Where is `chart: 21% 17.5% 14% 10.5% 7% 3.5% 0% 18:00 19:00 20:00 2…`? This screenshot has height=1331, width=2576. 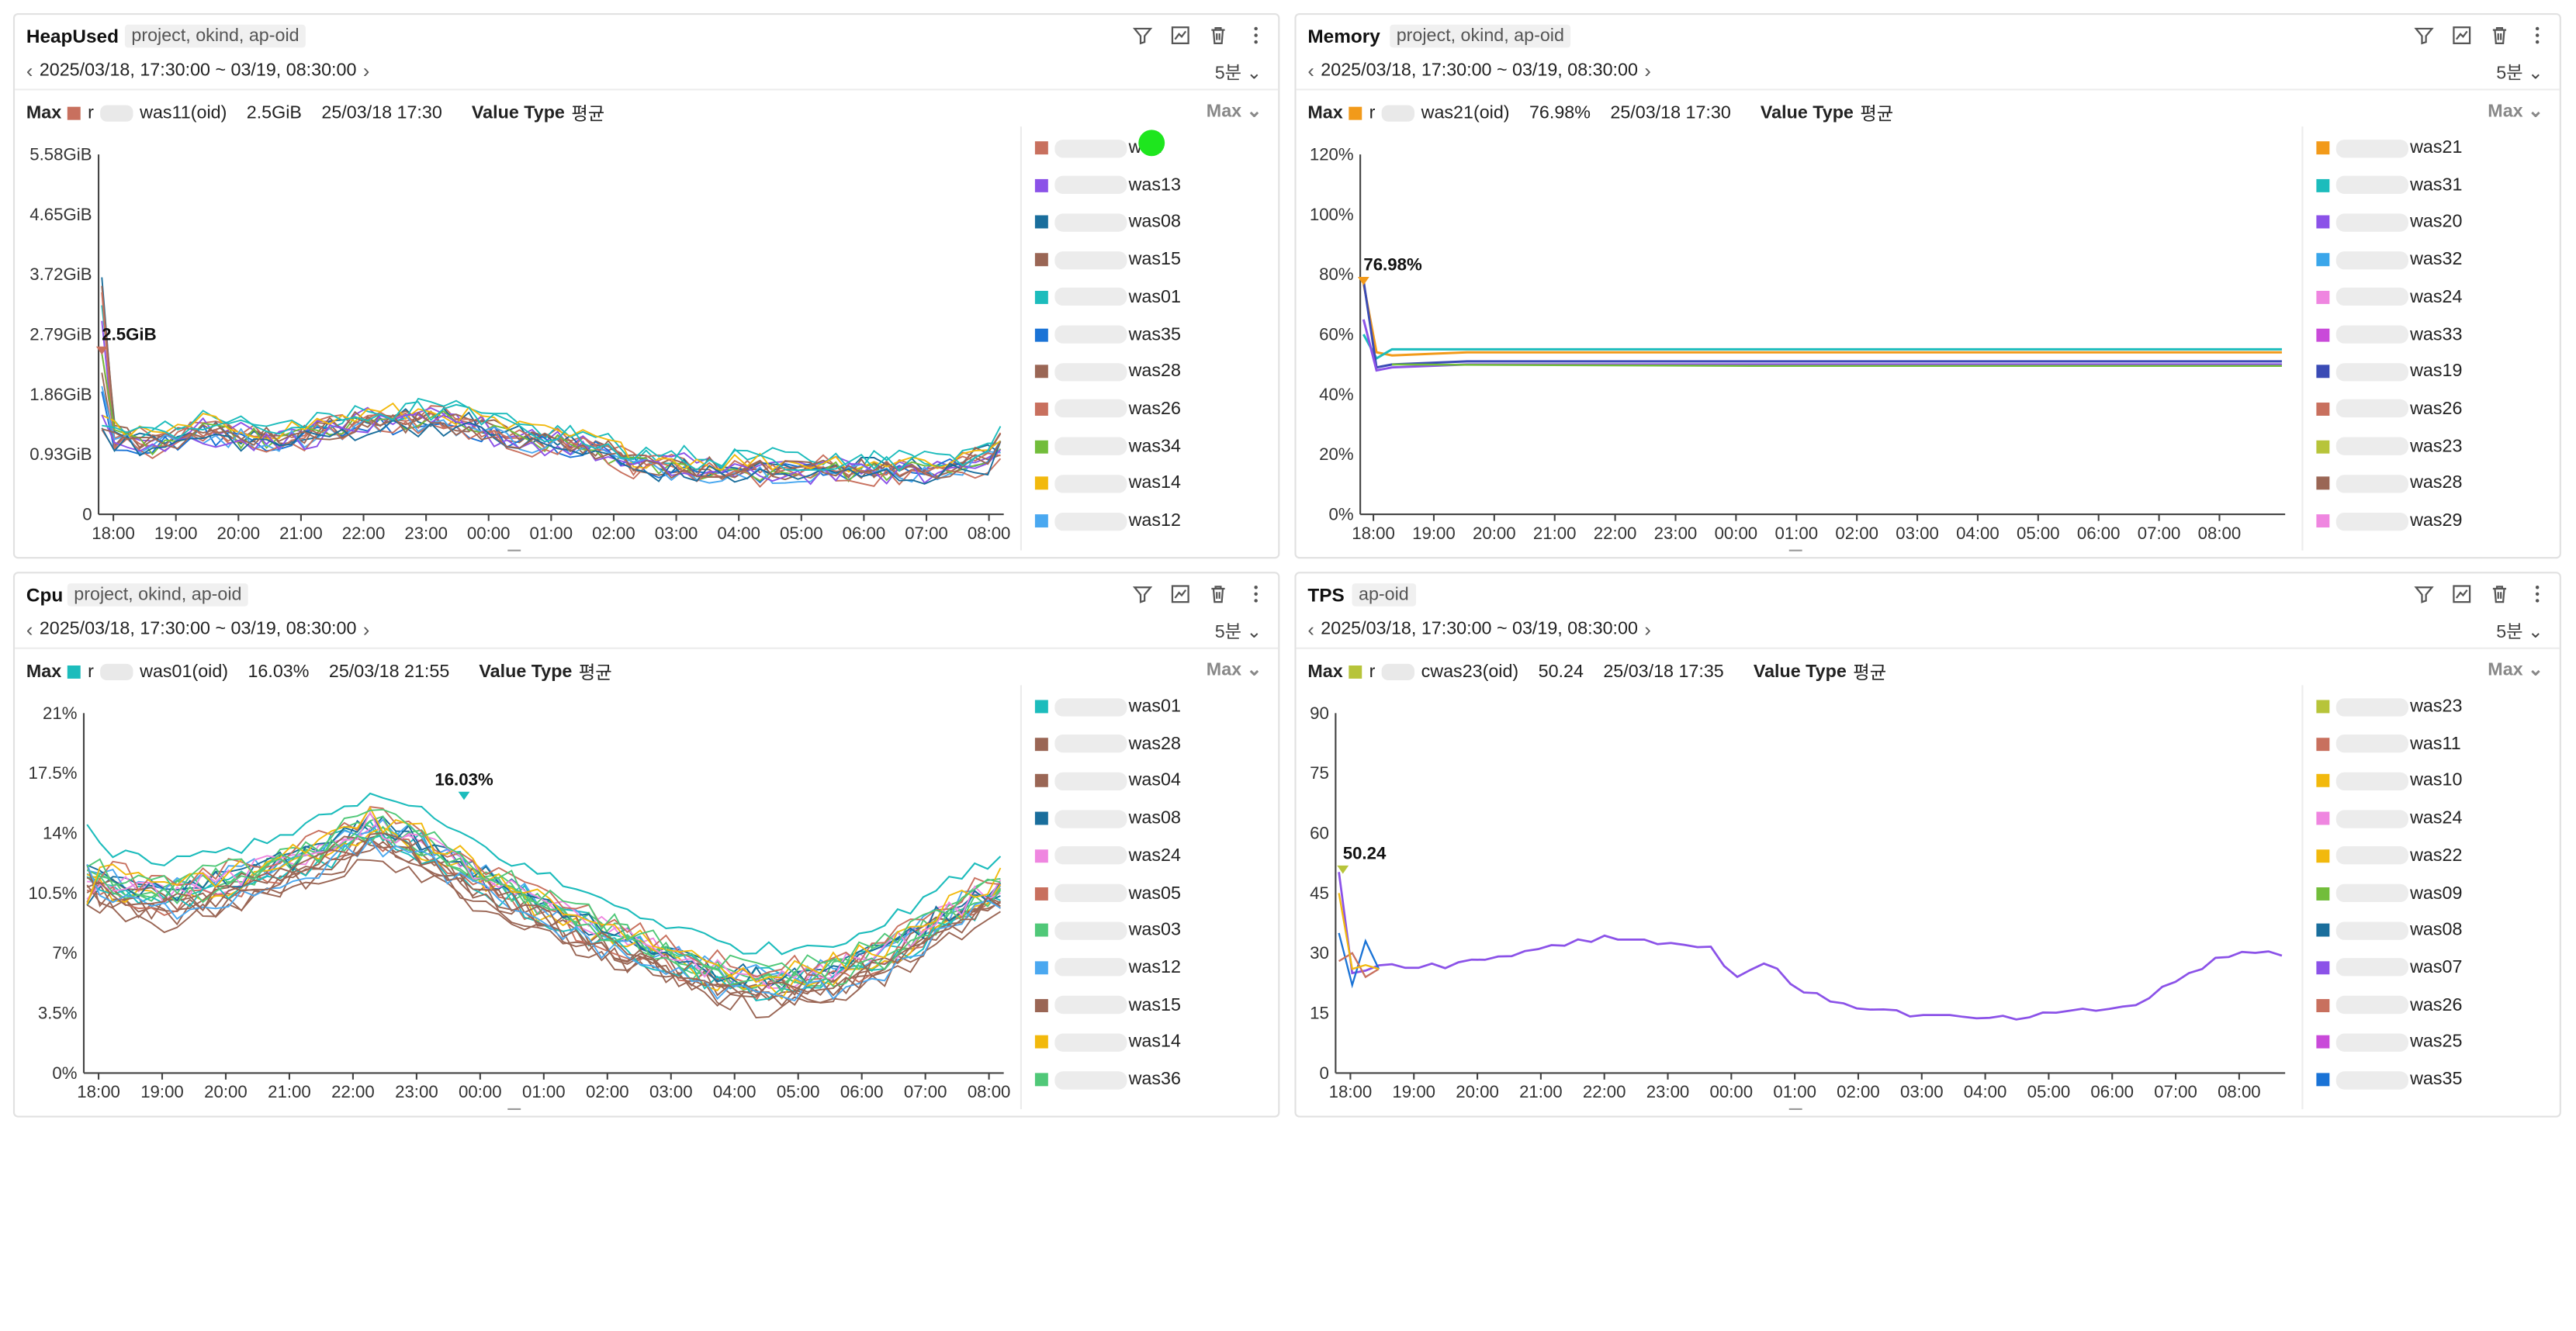
chart: 21% 17.5% 14% 10.5% 7% 3.5% 0% 18:00 19:00 20:00 2… is located at coordinates (517, 900).